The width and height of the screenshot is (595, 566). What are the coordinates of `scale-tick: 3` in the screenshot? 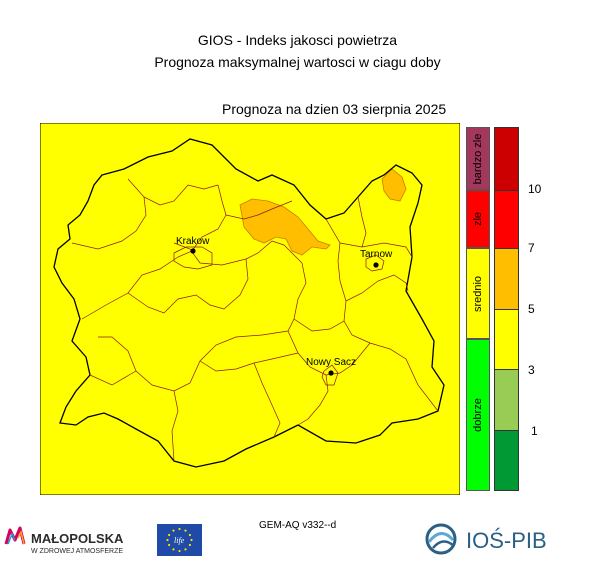 It's located at (531, 370).